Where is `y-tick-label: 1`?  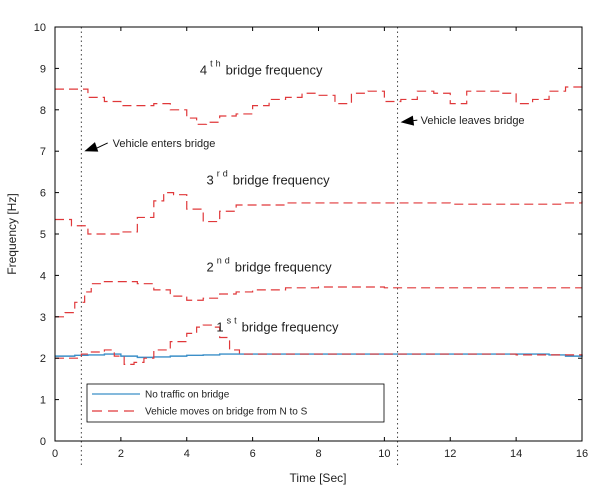
y-tick-label: 1 is located at coordinates (43, 401).